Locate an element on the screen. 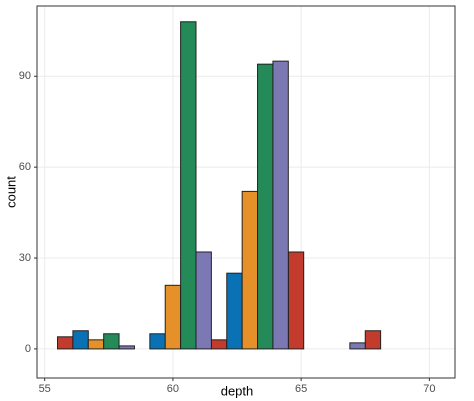 This screenshot has width=474, height=401. y-axis-title: count is located at coordinates (10, 192).